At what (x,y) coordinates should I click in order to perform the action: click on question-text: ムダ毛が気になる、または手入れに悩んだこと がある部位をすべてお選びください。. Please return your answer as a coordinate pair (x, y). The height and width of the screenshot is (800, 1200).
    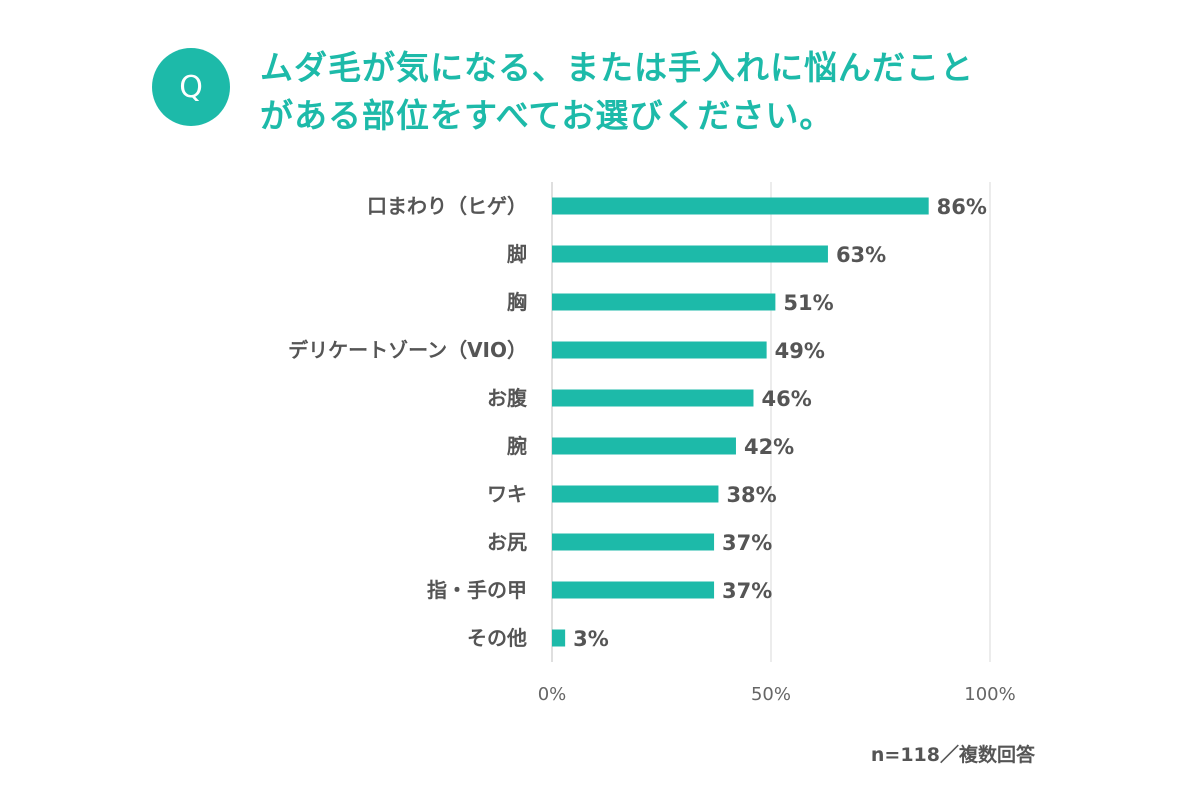
    Looking at the image, I should click on (690, 92).